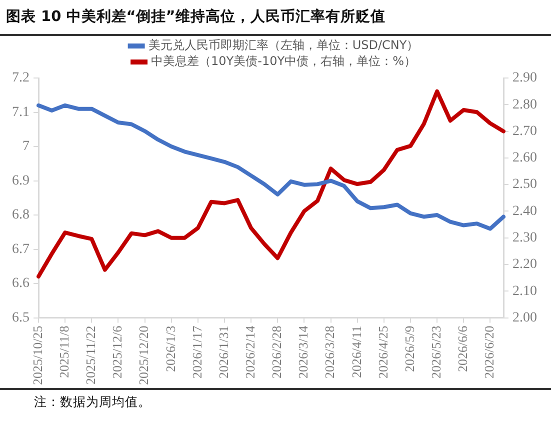 The height and width of the screenshot is (422, 551). What do you see at coordinates (37, 356) in the screenshot?
I see `x-tick-label: 2025/10/25` at bounding box center [37, 356].